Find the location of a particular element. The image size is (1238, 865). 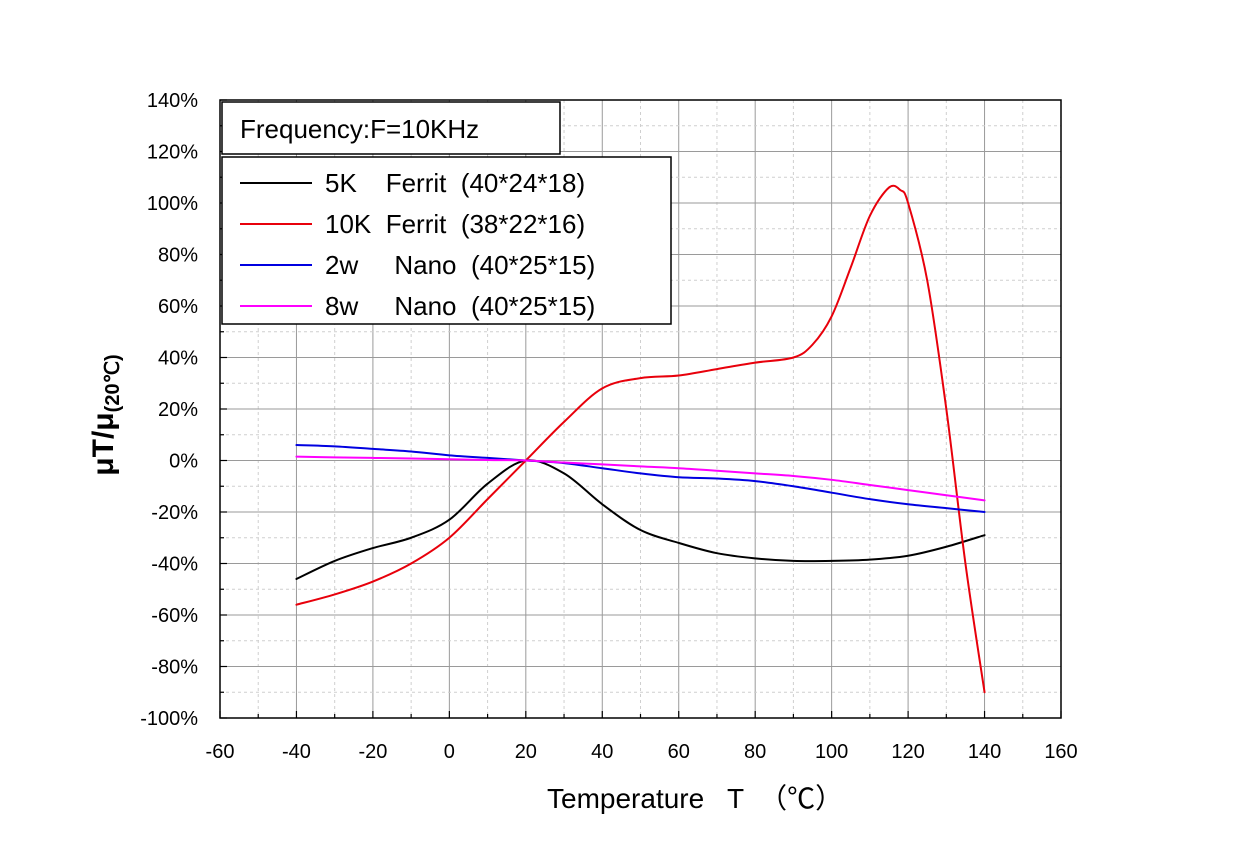

y-tick-label: -40% is located at coordinates (174, 565).